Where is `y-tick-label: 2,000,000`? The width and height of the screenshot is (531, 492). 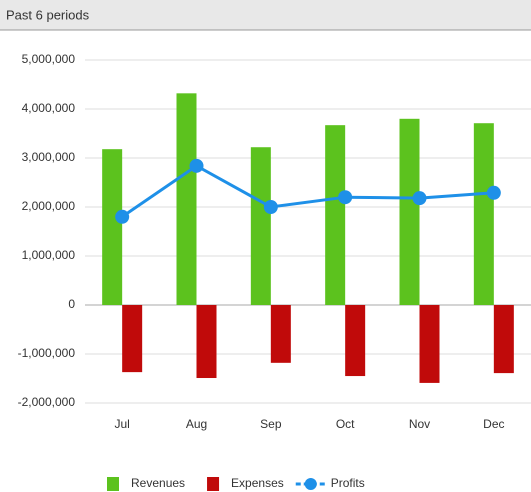
y-tick-label: 2,000,000 is located at coordinates (49, 206).